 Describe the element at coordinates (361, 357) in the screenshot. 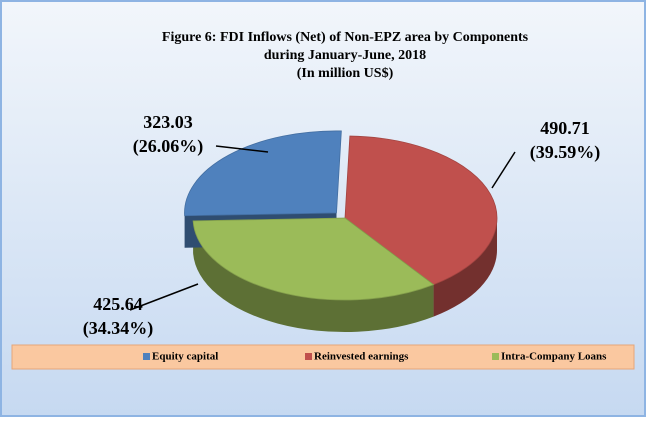

I see `legend-label: Reinvested earnings` at that location.